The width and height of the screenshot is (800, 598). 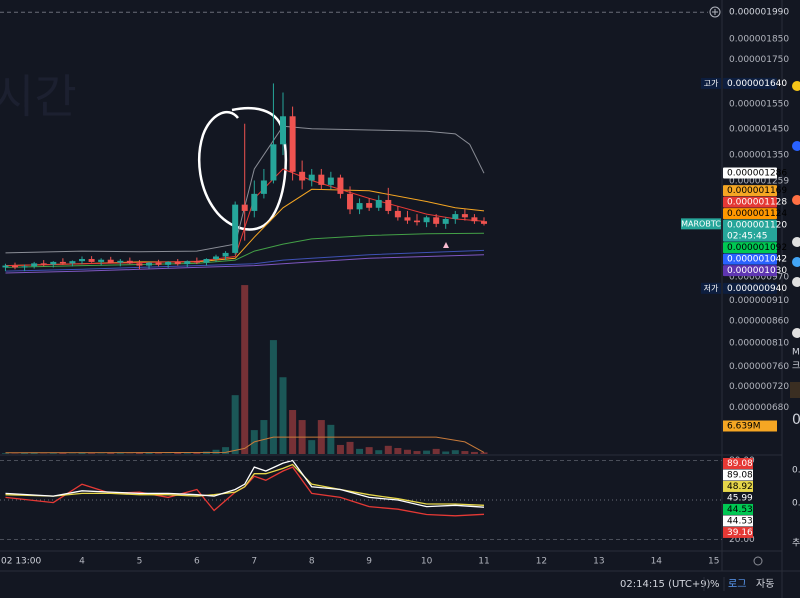 I want to click on x-tick-label: 8, so click(x=312, y=562).